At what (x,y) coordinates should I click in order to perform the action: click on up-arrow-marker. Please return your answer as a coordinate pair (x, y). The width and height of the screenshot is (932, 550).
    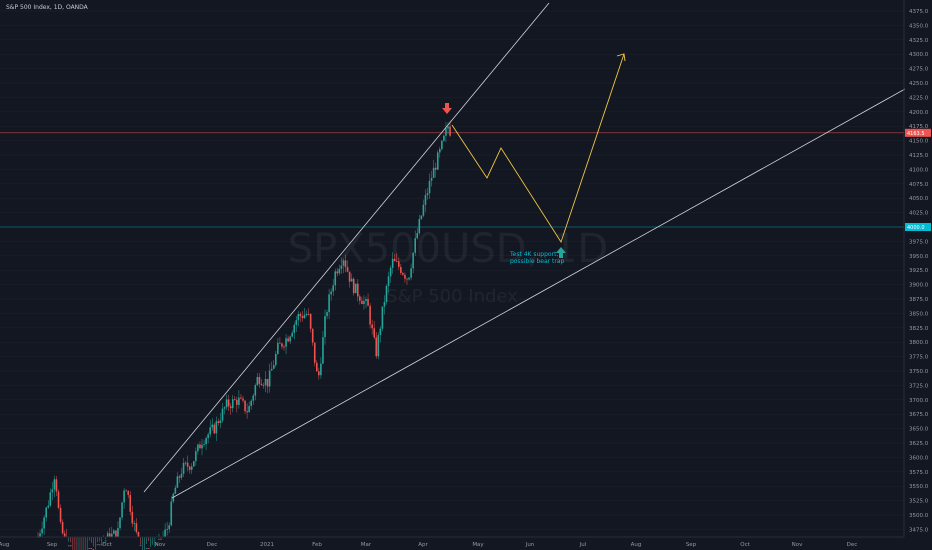
    Looking at the image, I should click on (561, 252).